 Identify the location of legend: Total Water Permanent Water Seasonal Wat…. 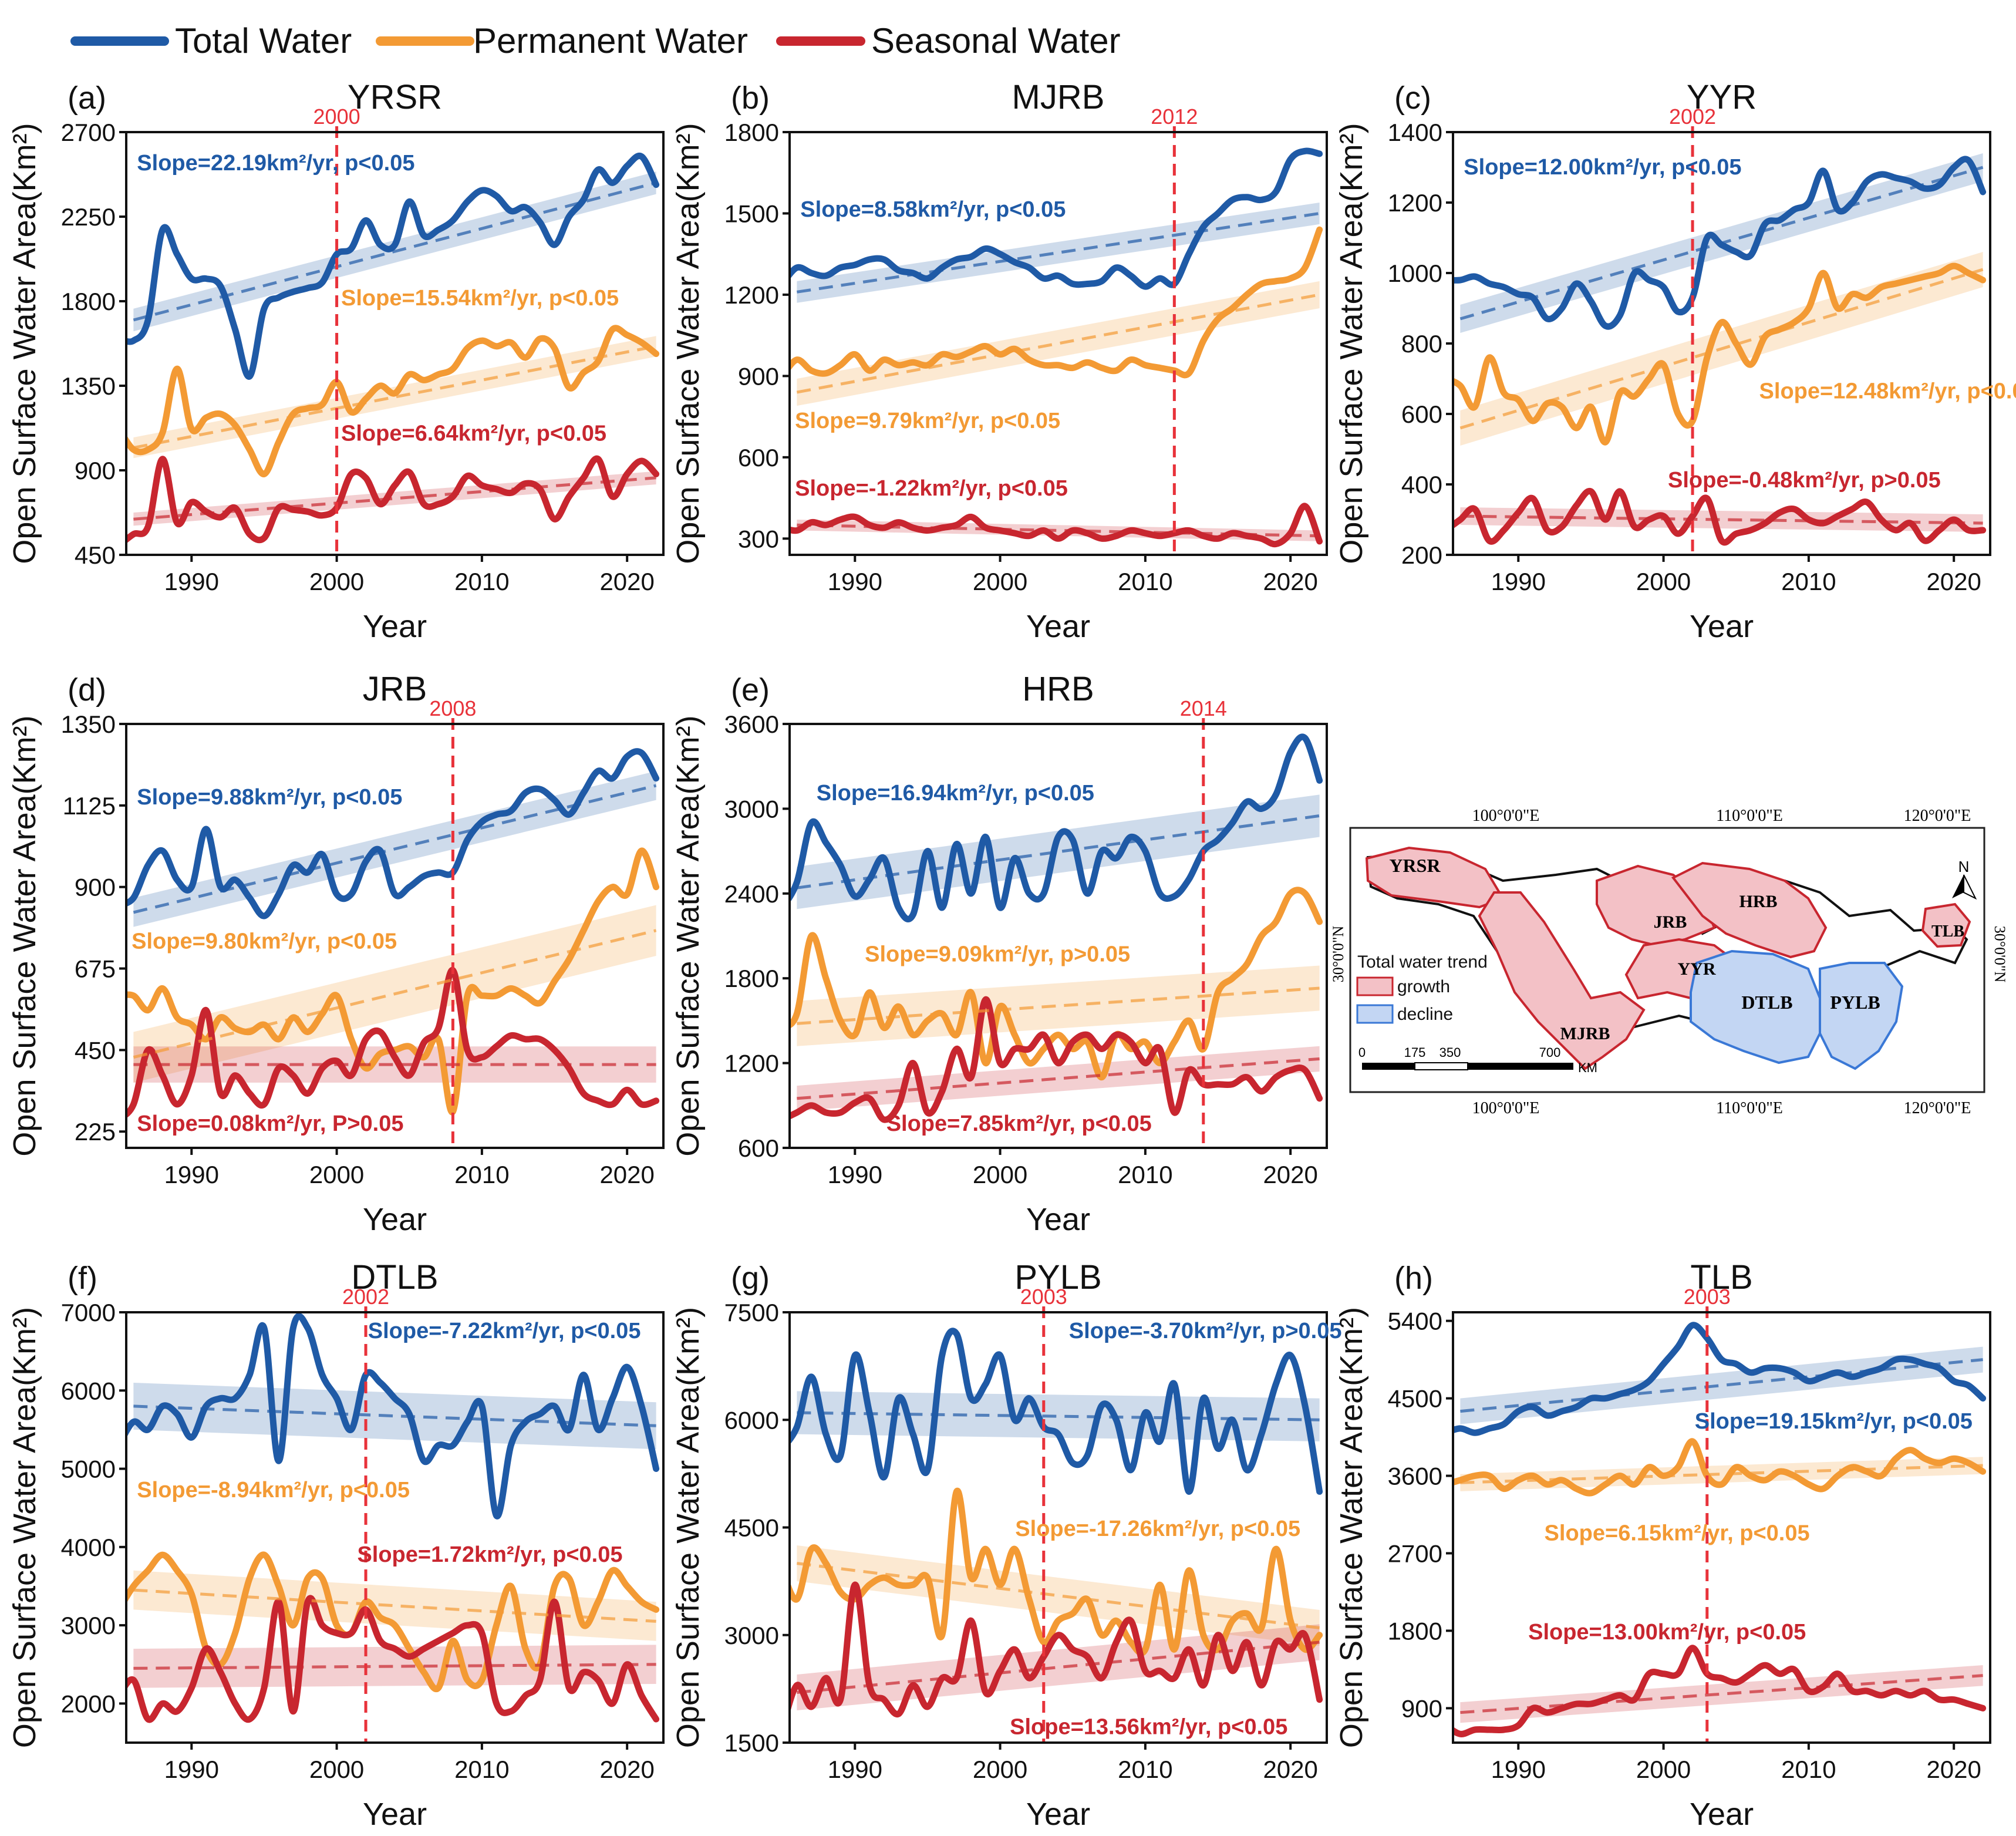
(596, 40).